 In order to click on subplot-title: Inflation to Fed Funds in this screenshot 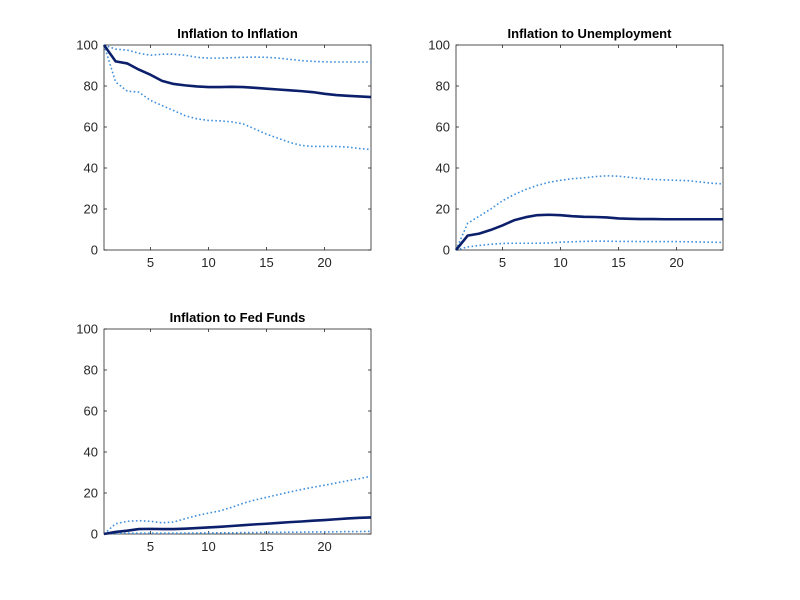, I will do `click(238, 317)`.